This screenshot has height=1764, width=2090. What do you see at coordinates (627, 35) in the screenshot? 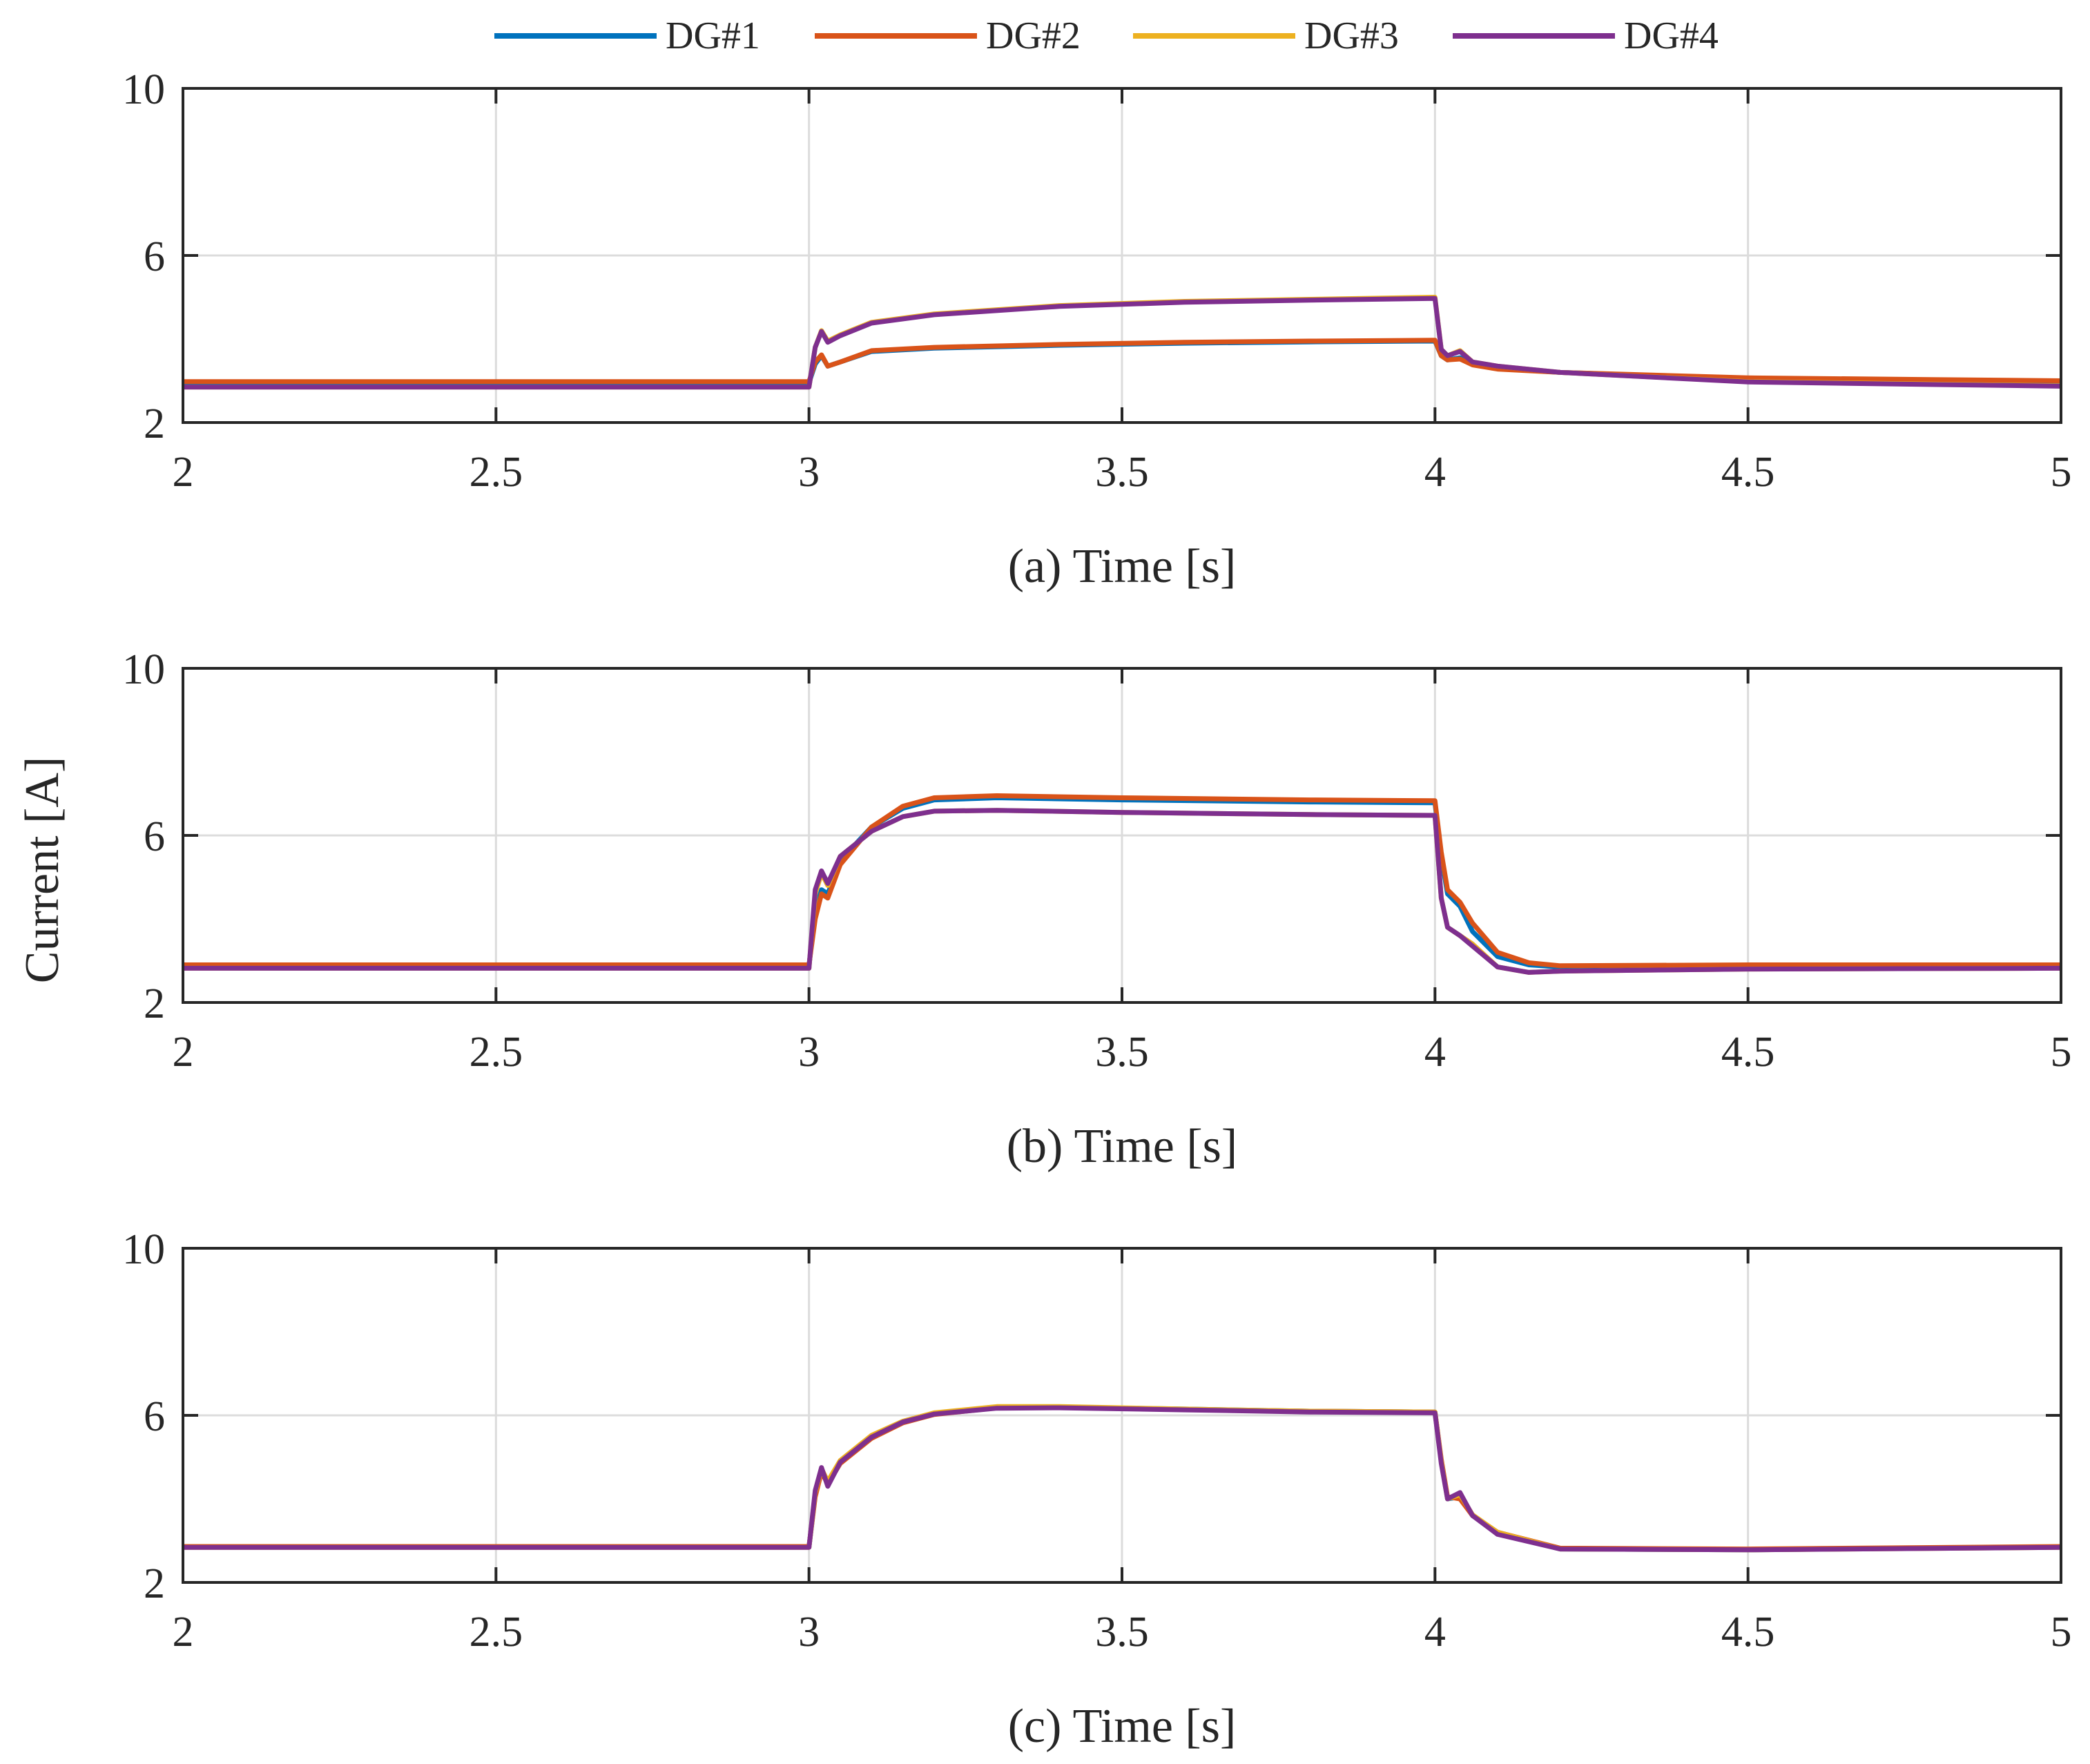
I see `legend-entry-dg-1: DG#1` at bounding box center [627, 35].